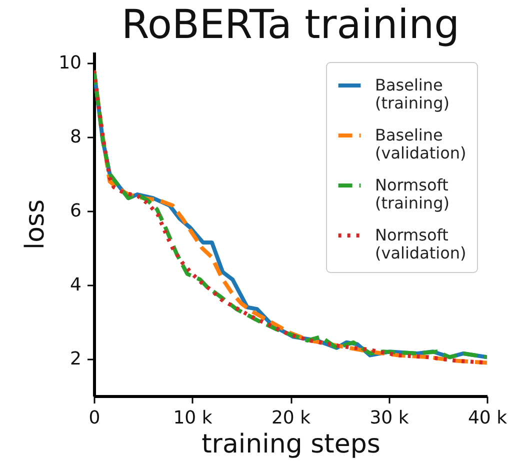 This screenshot has width=517, height=471. Describe the element at coordinates (76, 285) in the screenshot. I see `y-tick-label: 4` at that location.